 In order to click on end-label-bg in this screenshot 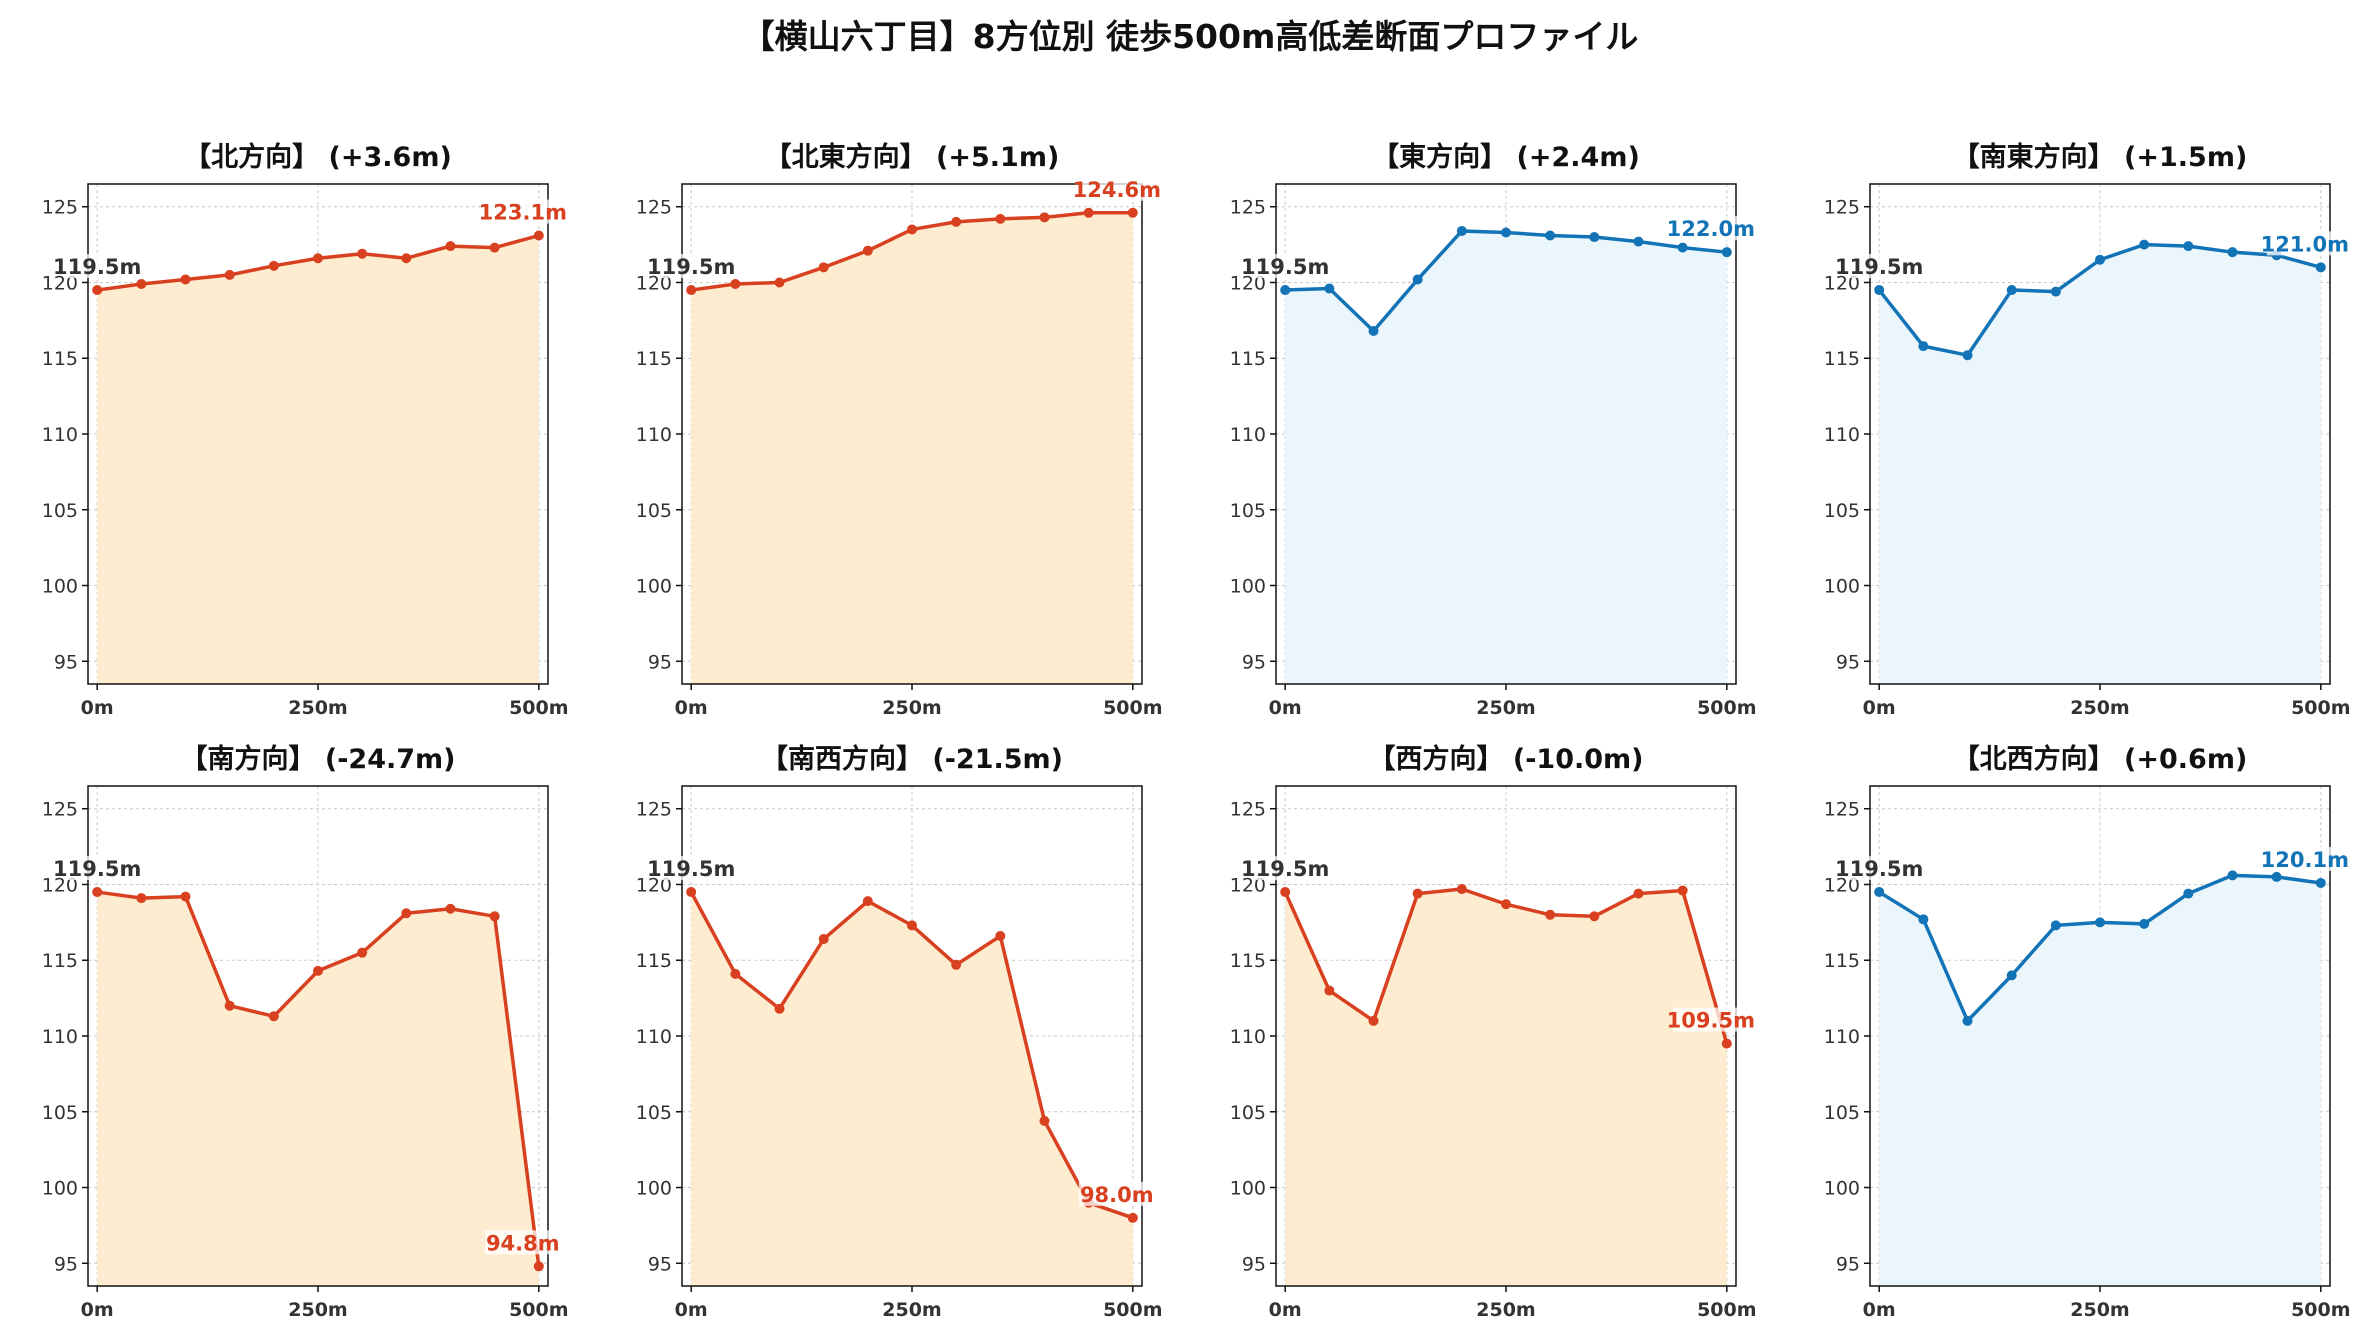, I will do `click(1710, 1019)`.